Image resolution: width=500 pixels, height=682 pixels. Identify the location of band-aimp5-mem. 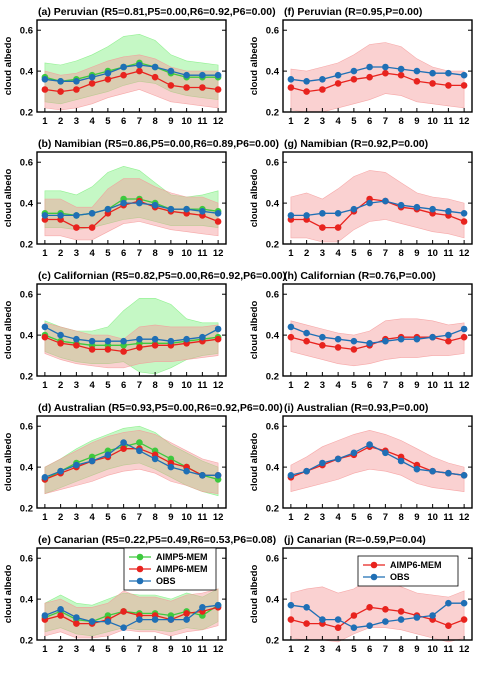
(131, 461).